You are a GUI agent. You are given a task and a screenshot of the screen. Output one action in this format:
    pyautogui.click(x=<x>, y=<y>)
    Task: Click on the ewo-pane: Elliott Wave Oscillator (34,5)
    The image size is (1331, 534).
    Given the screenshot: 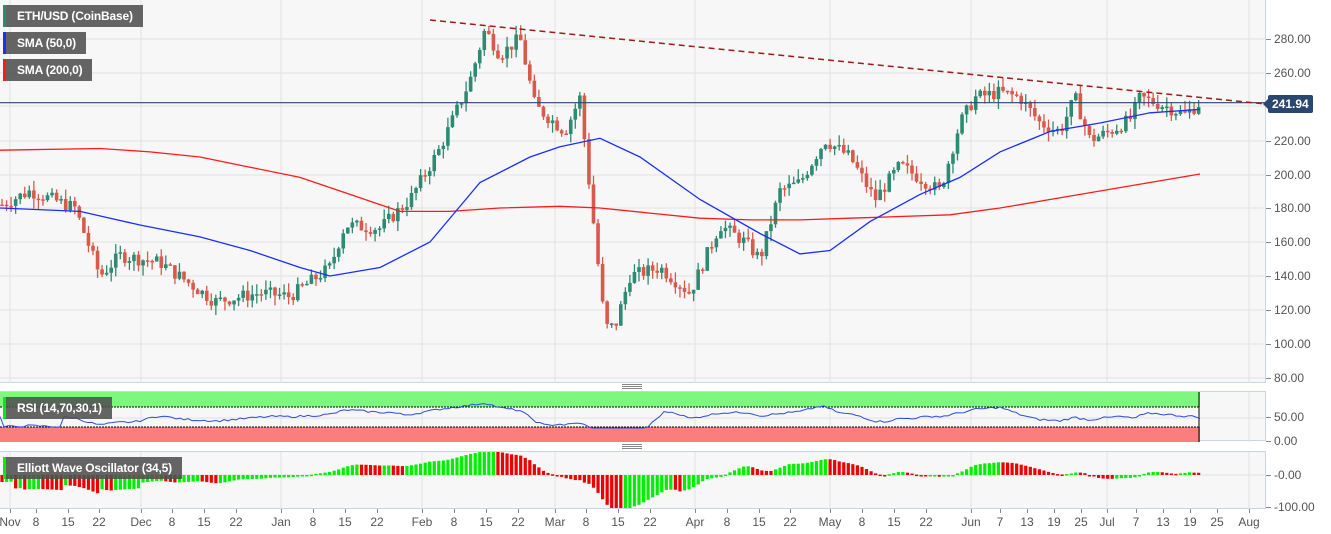 What is the action you would take?
    pyautogui.click(x=633, y=480)
    